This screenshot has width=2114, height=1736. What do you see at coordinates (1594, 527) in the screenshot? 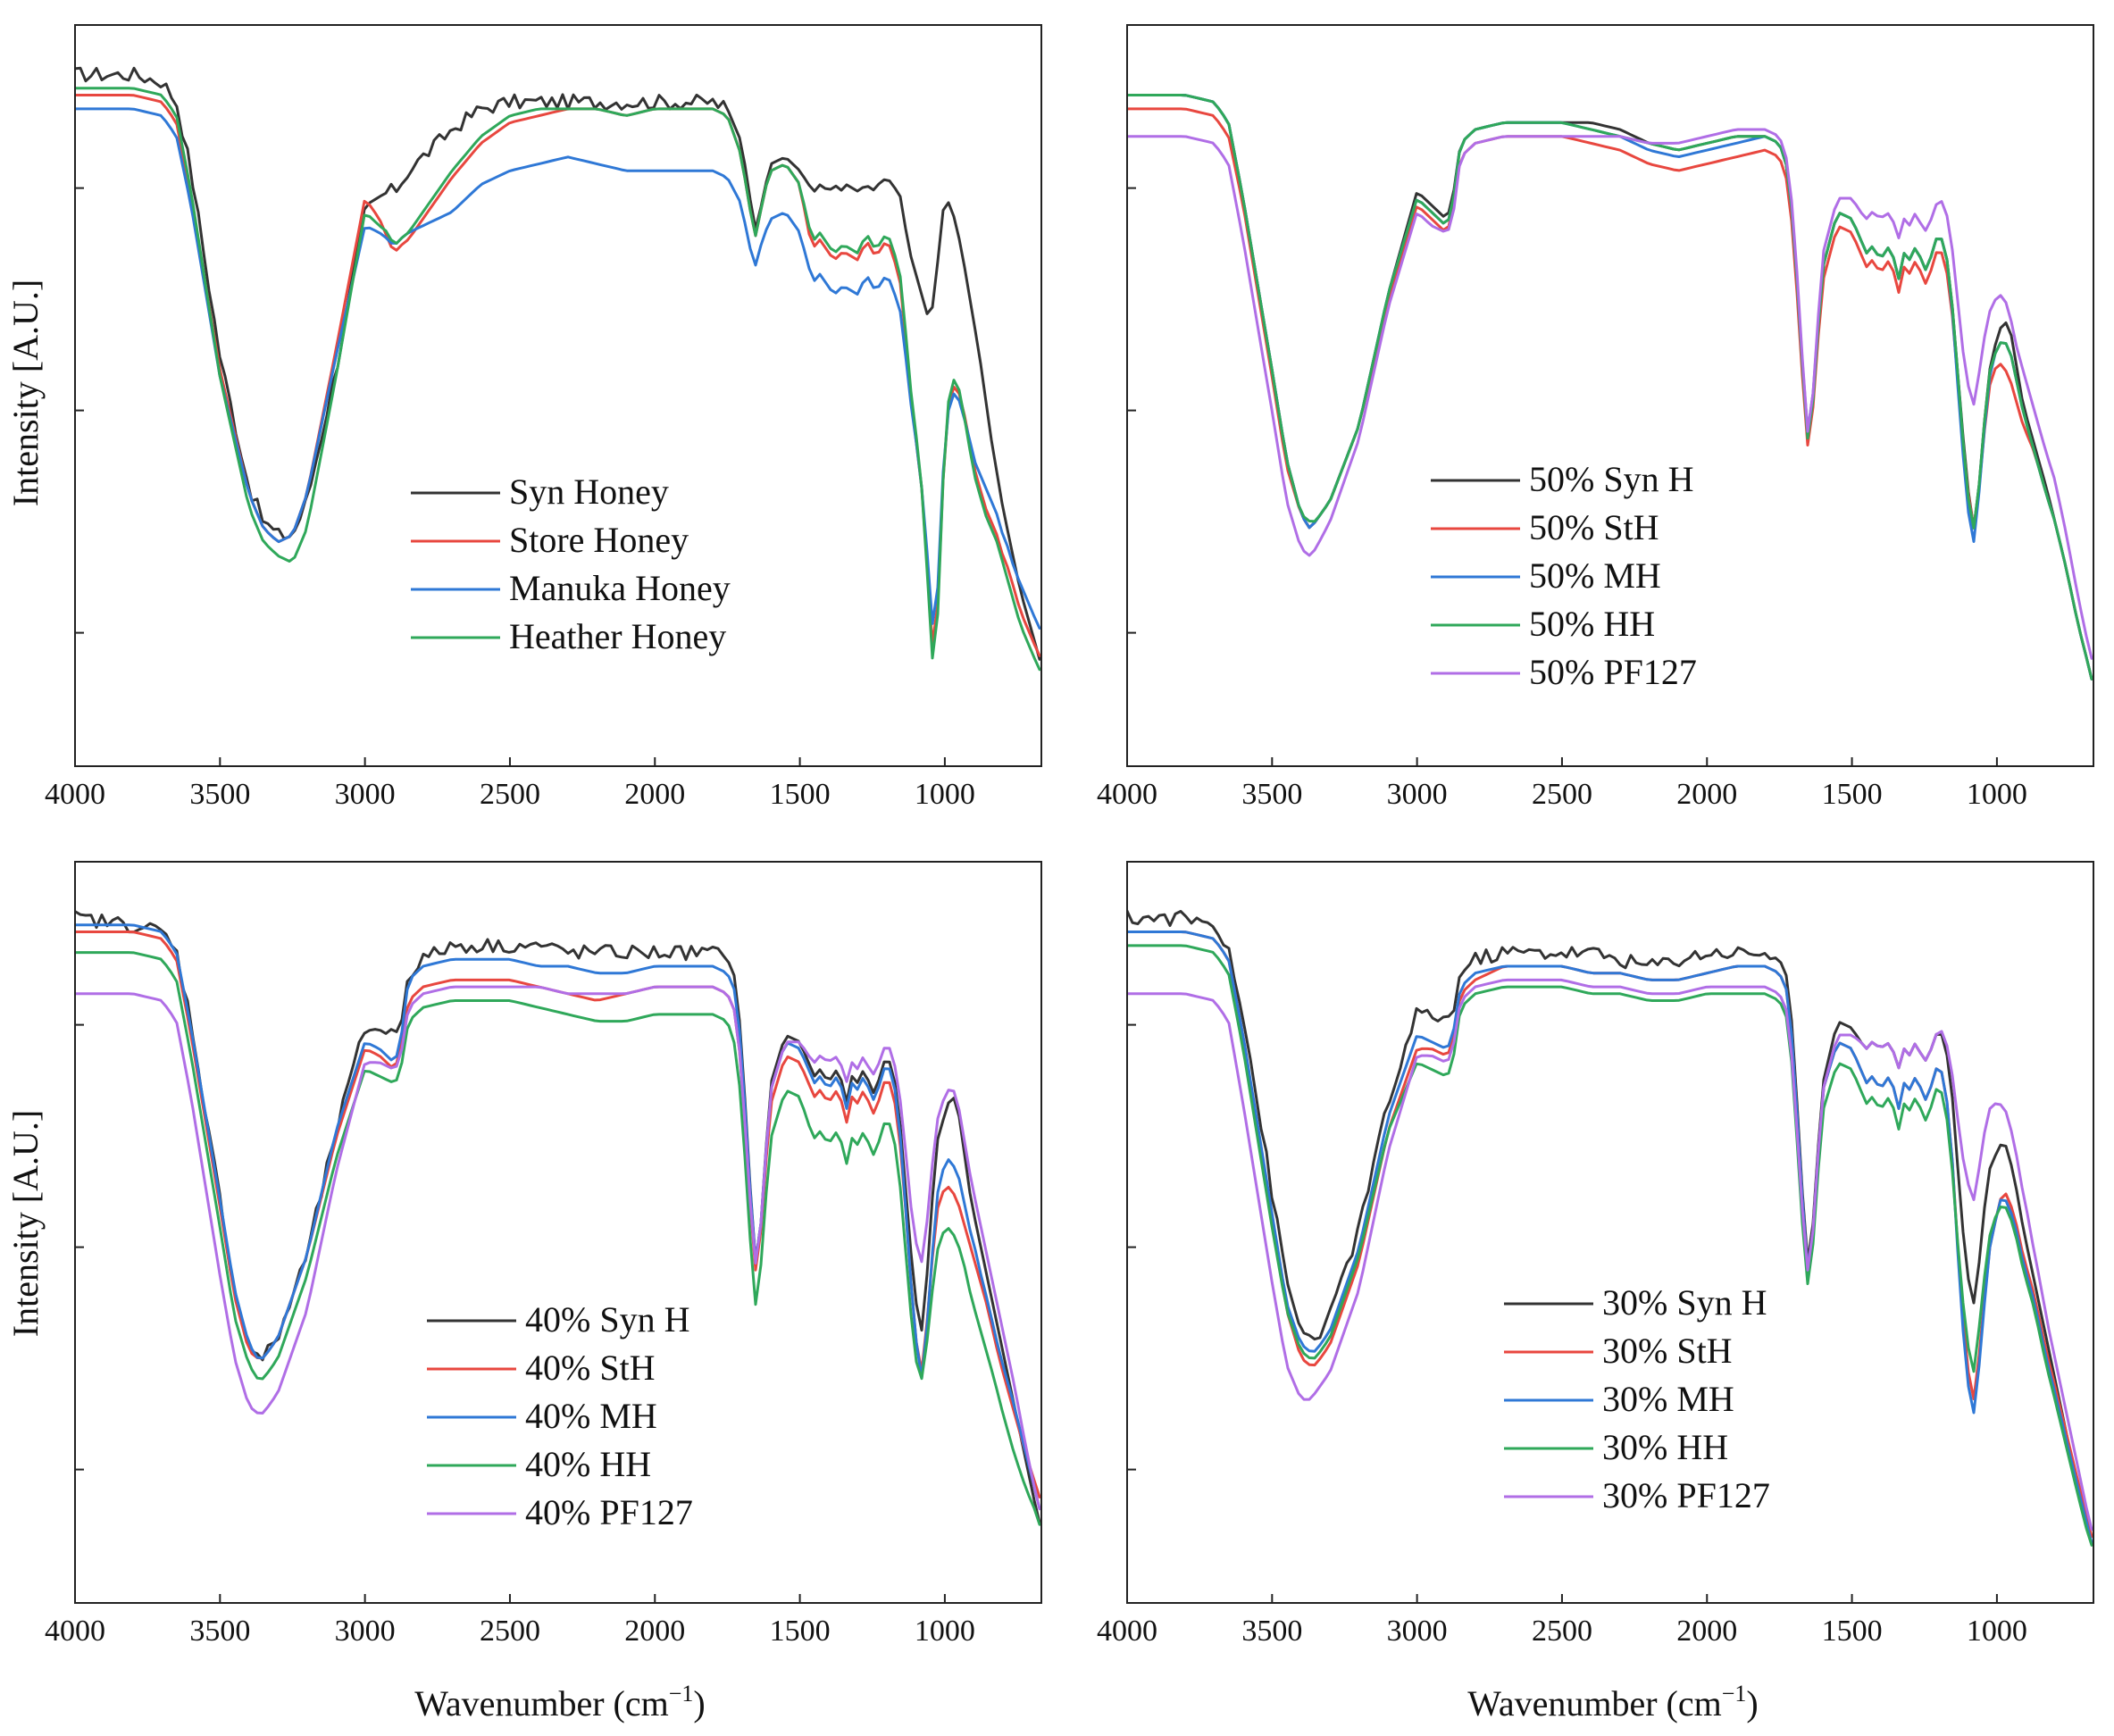
I see `legend-label: 50% StH` at bounding box center [1594, 527].